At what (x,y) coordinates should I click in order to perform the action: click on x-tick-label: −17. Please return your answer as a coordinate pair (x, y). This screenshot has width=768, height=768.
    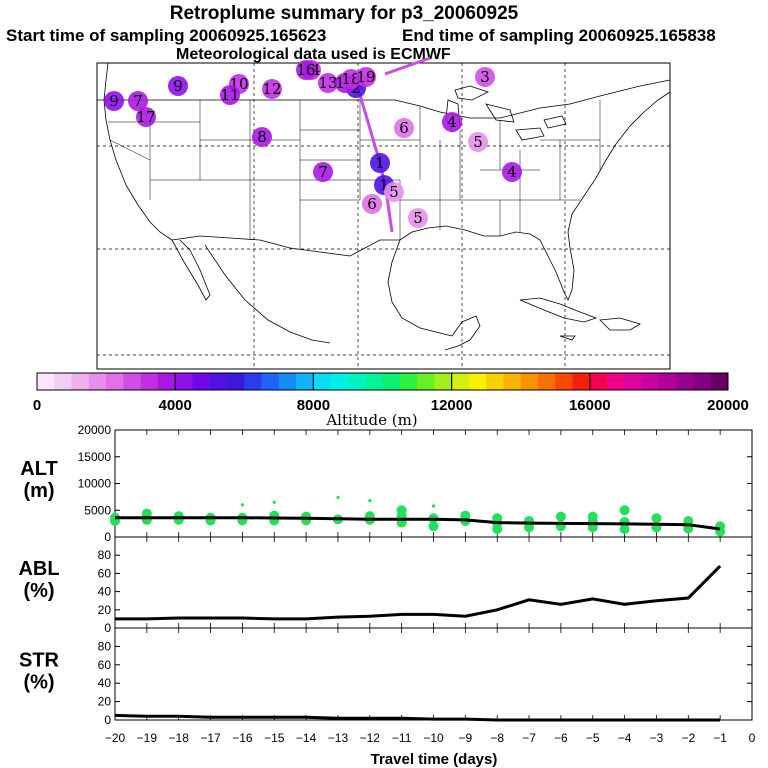
    Looking at the image, I should click on (210, 738).